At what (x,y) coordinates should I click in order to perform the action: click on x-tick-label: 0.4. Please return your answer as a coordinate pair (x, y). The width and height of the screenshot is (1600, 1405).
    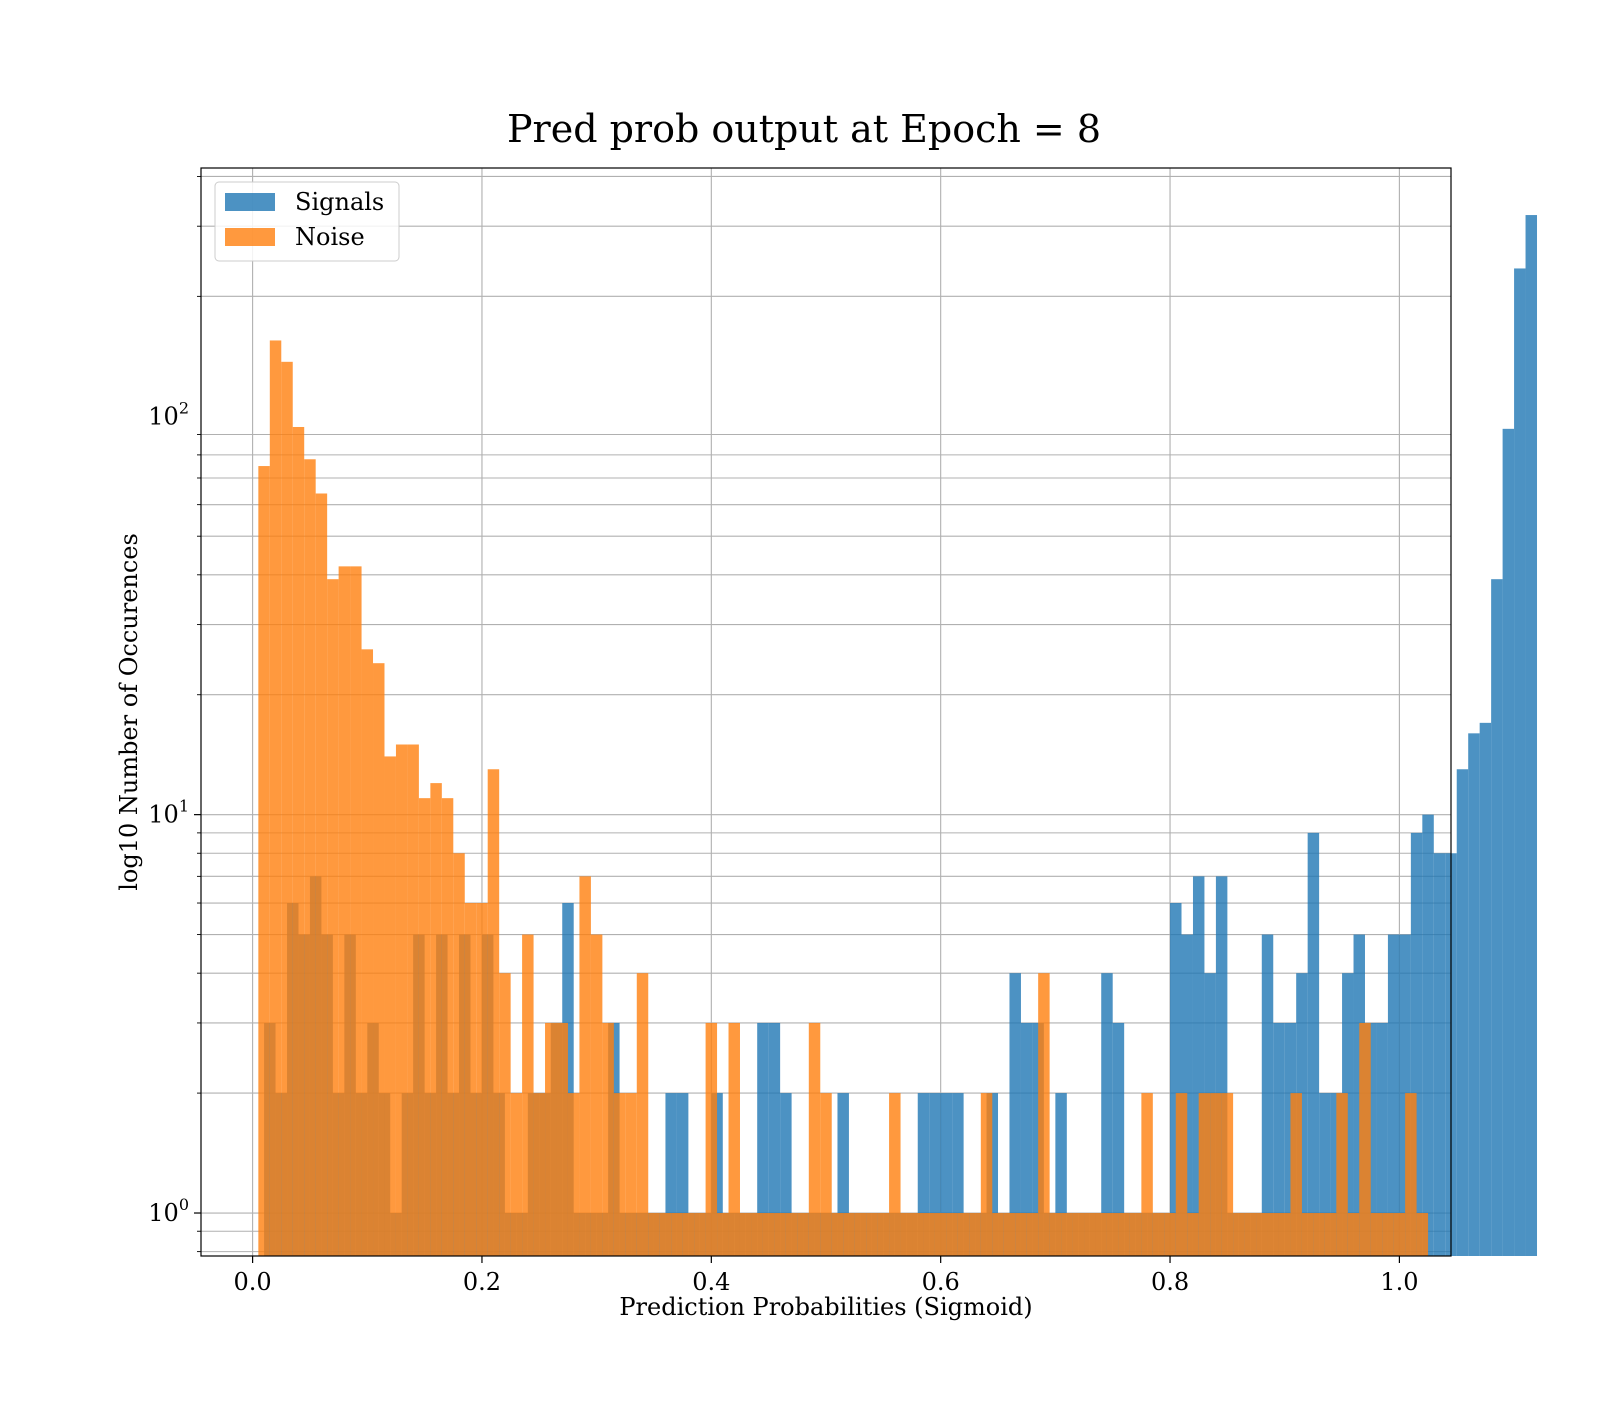
    Looking at the image, I should click on (711, 1282).